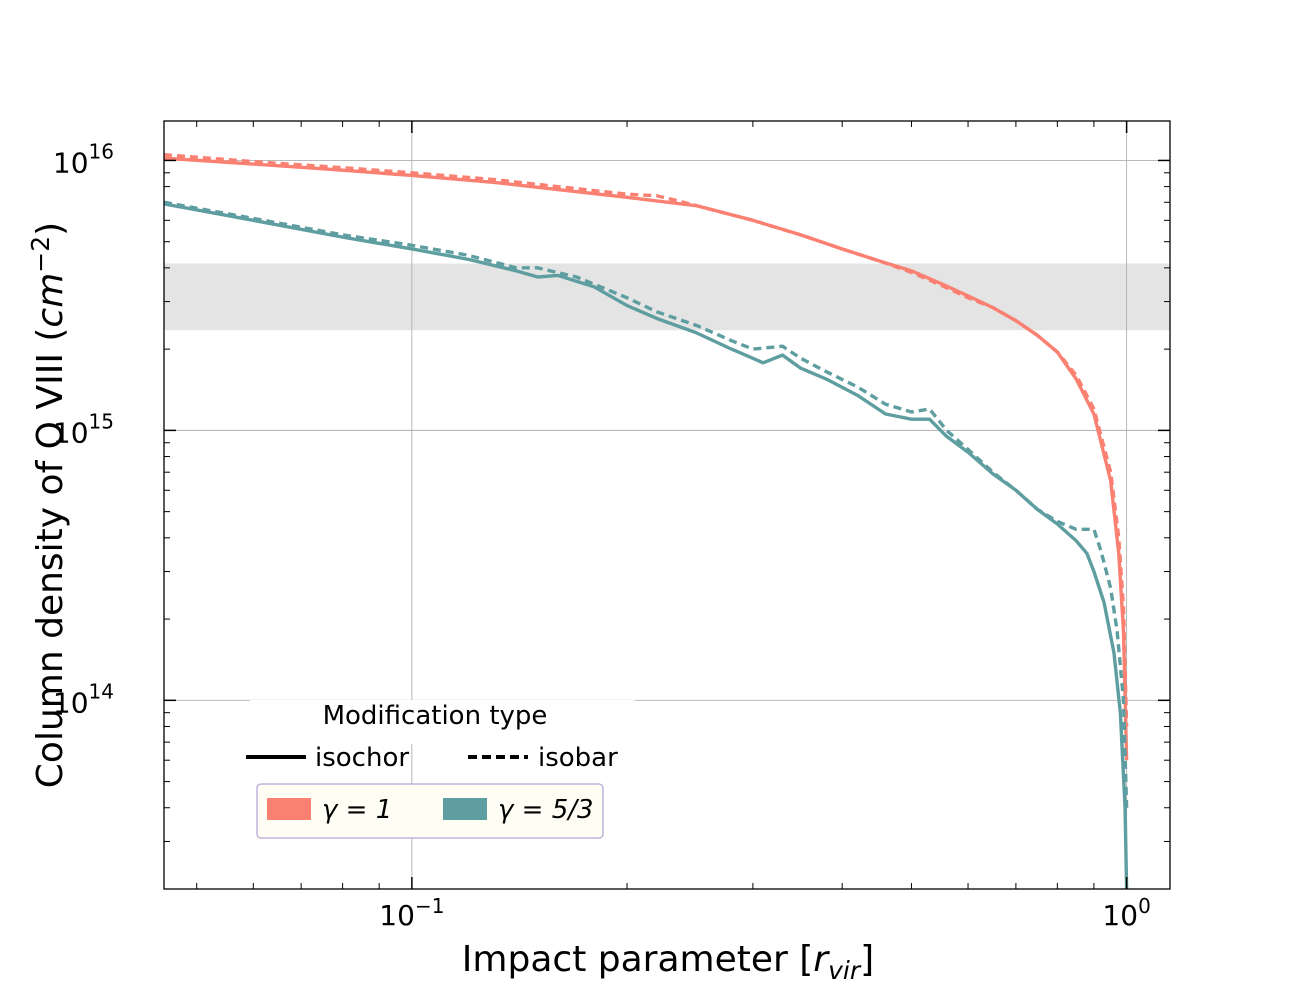 Image resolution: width=1300 pixels, height=1000 pixels. I want to click on shaded-band, so click(667, 297).